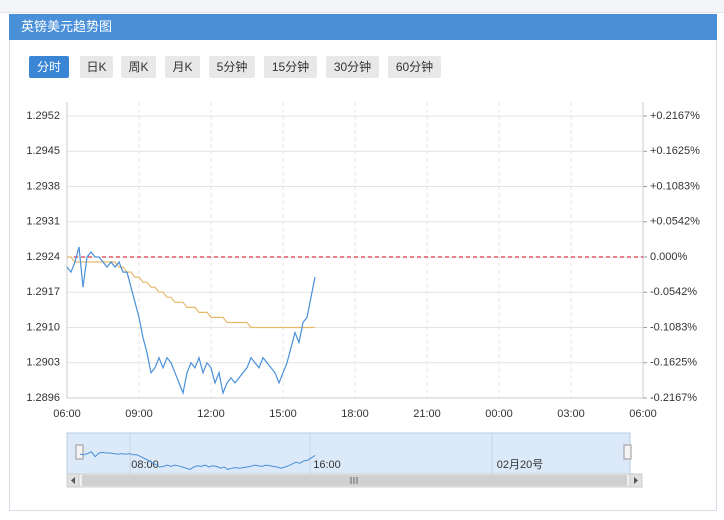 Image resolution: width=724 pixels, height=520 pixels. I want to click on tab: 日K, so click(96, 67).